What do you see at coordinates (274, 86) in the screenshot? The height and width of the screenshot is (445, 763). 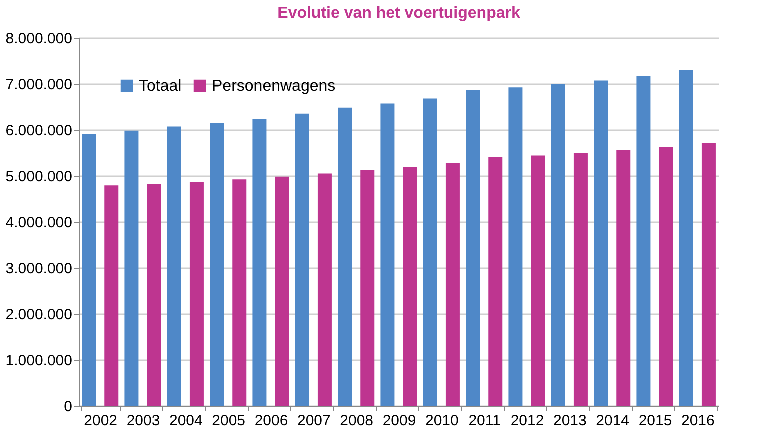 I see `legend-label: Personenwagens` at bounding box center [274, 86].